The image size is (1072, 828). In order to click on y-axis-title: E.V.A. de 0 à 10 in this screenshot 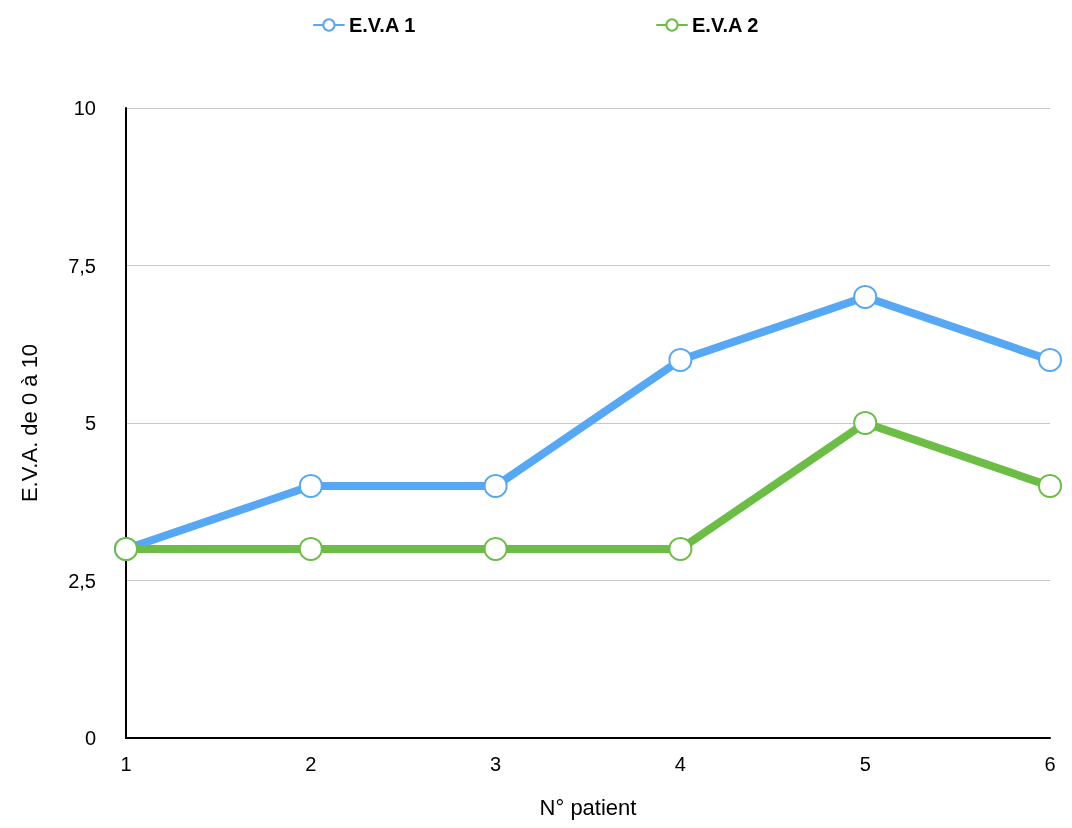, I will do `click(29, 423)`.